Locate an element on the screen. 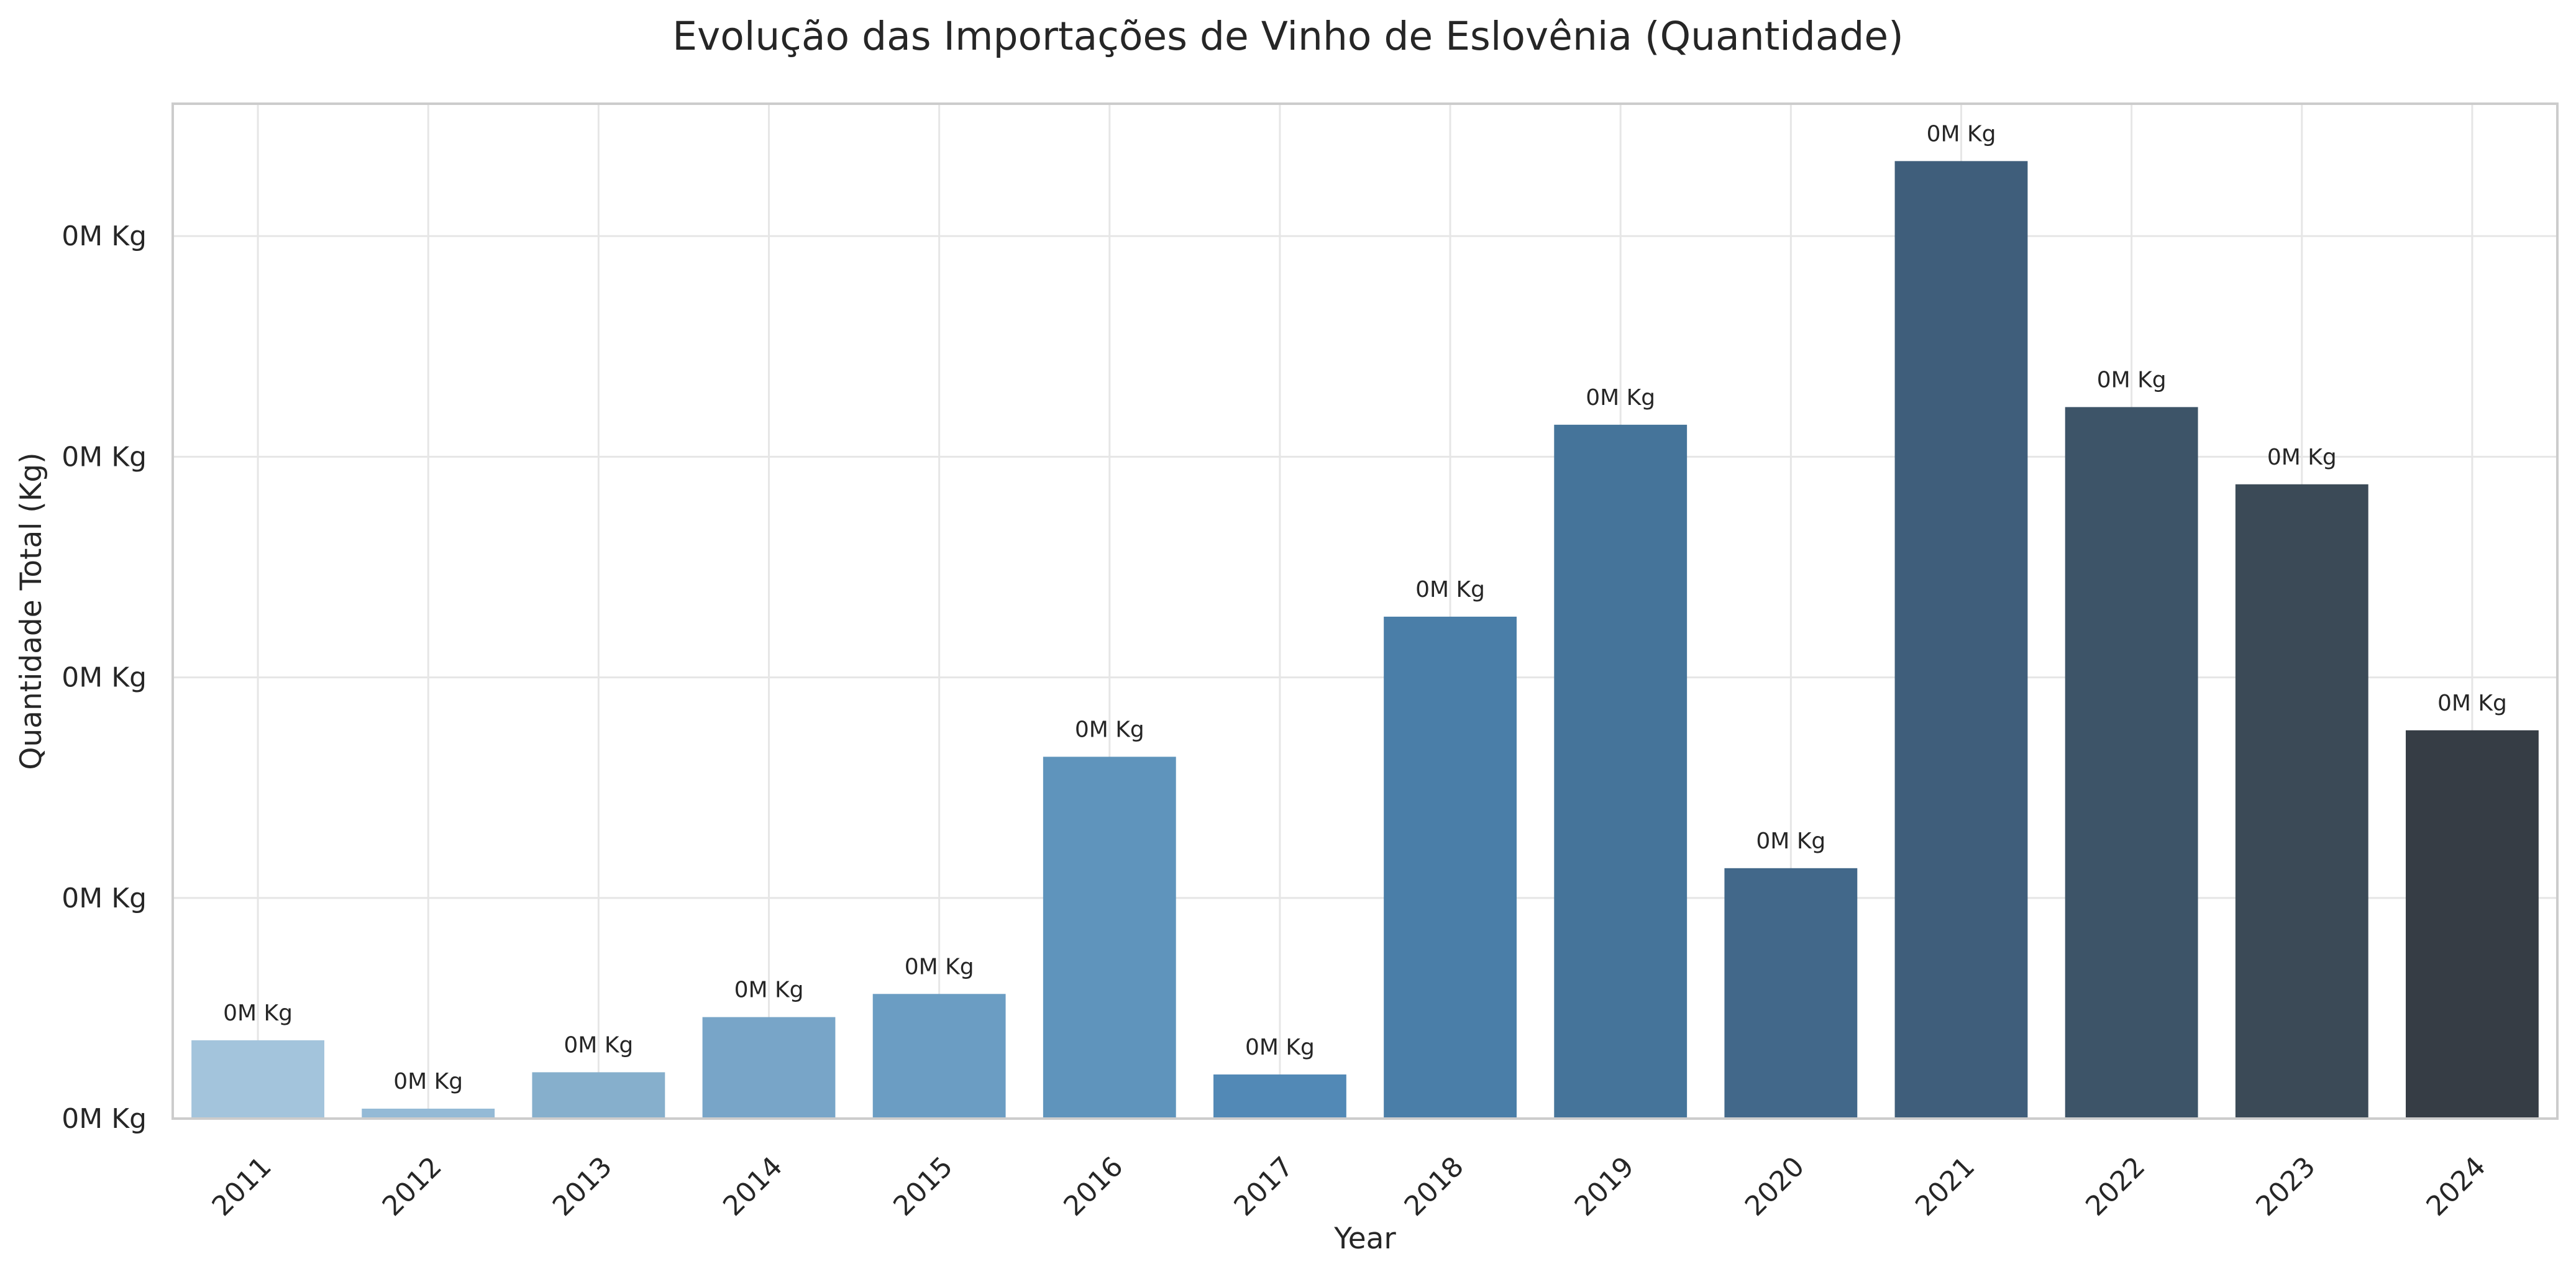 Image resolution: width=2576 pixels, height=1272 pixels. x-tick-label: 2018 is located at coordinates (1434, 1186).